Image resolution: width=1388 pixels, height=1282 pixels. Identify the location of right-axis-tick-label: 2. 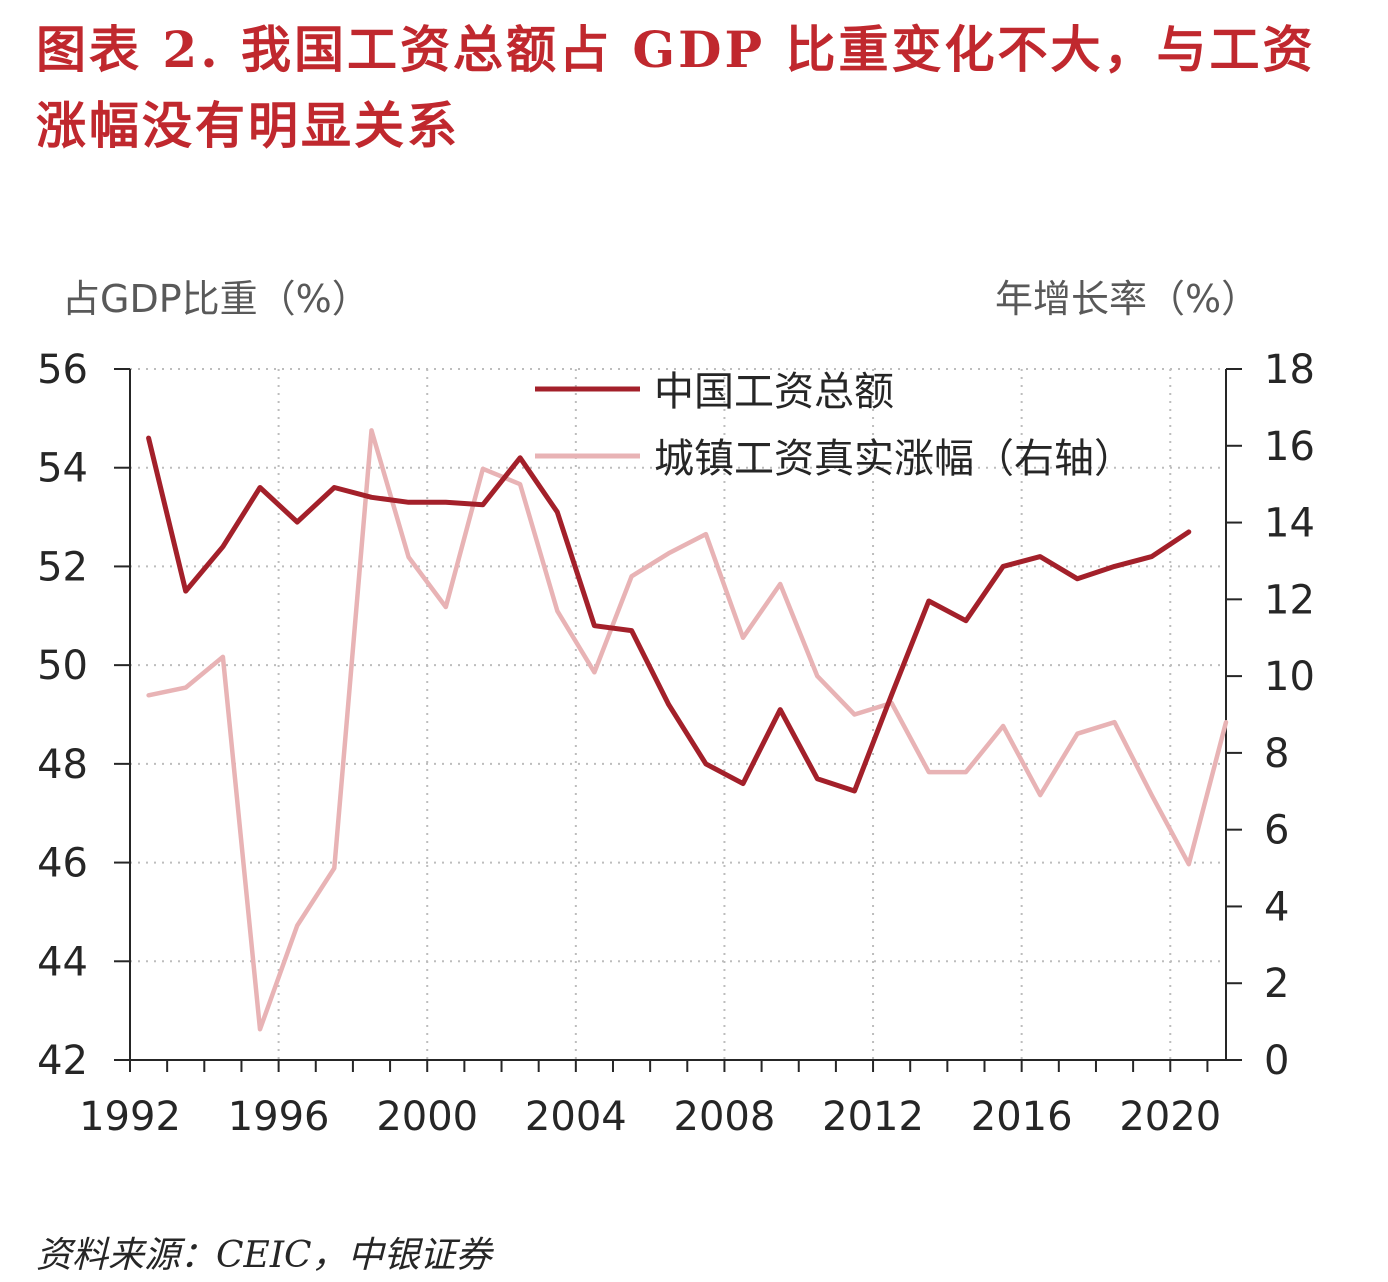
(1276, 984).